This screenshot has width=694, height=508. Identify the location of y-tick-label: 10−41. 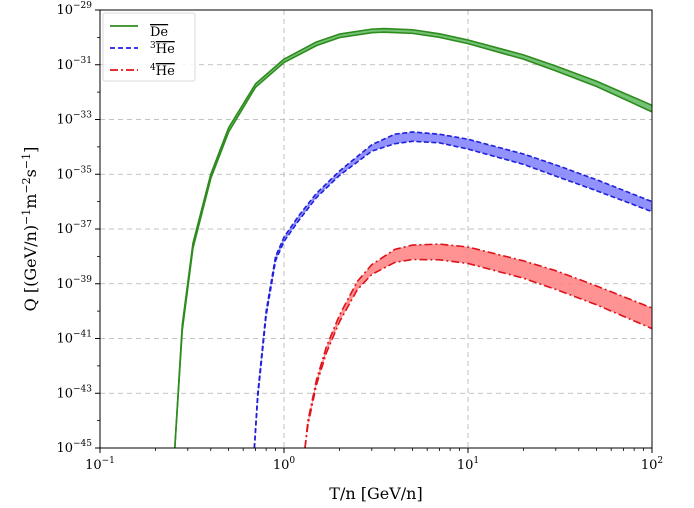
(74, 338).